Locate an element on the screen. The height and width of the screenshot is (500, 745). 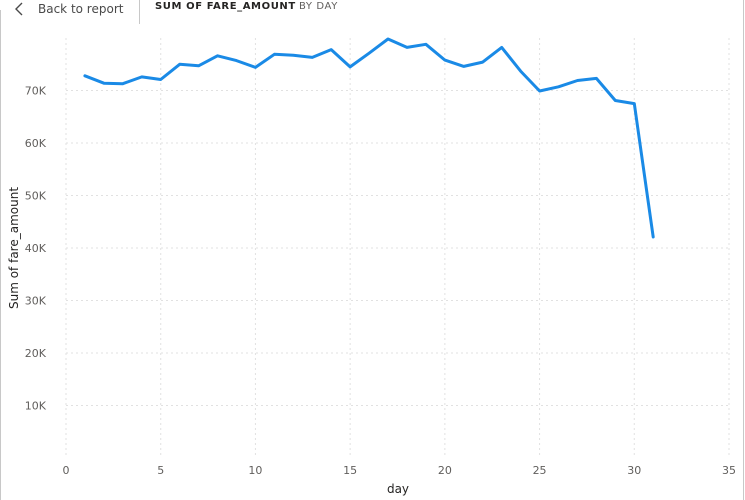
frame-border-left is located at coordinates (0, 255).